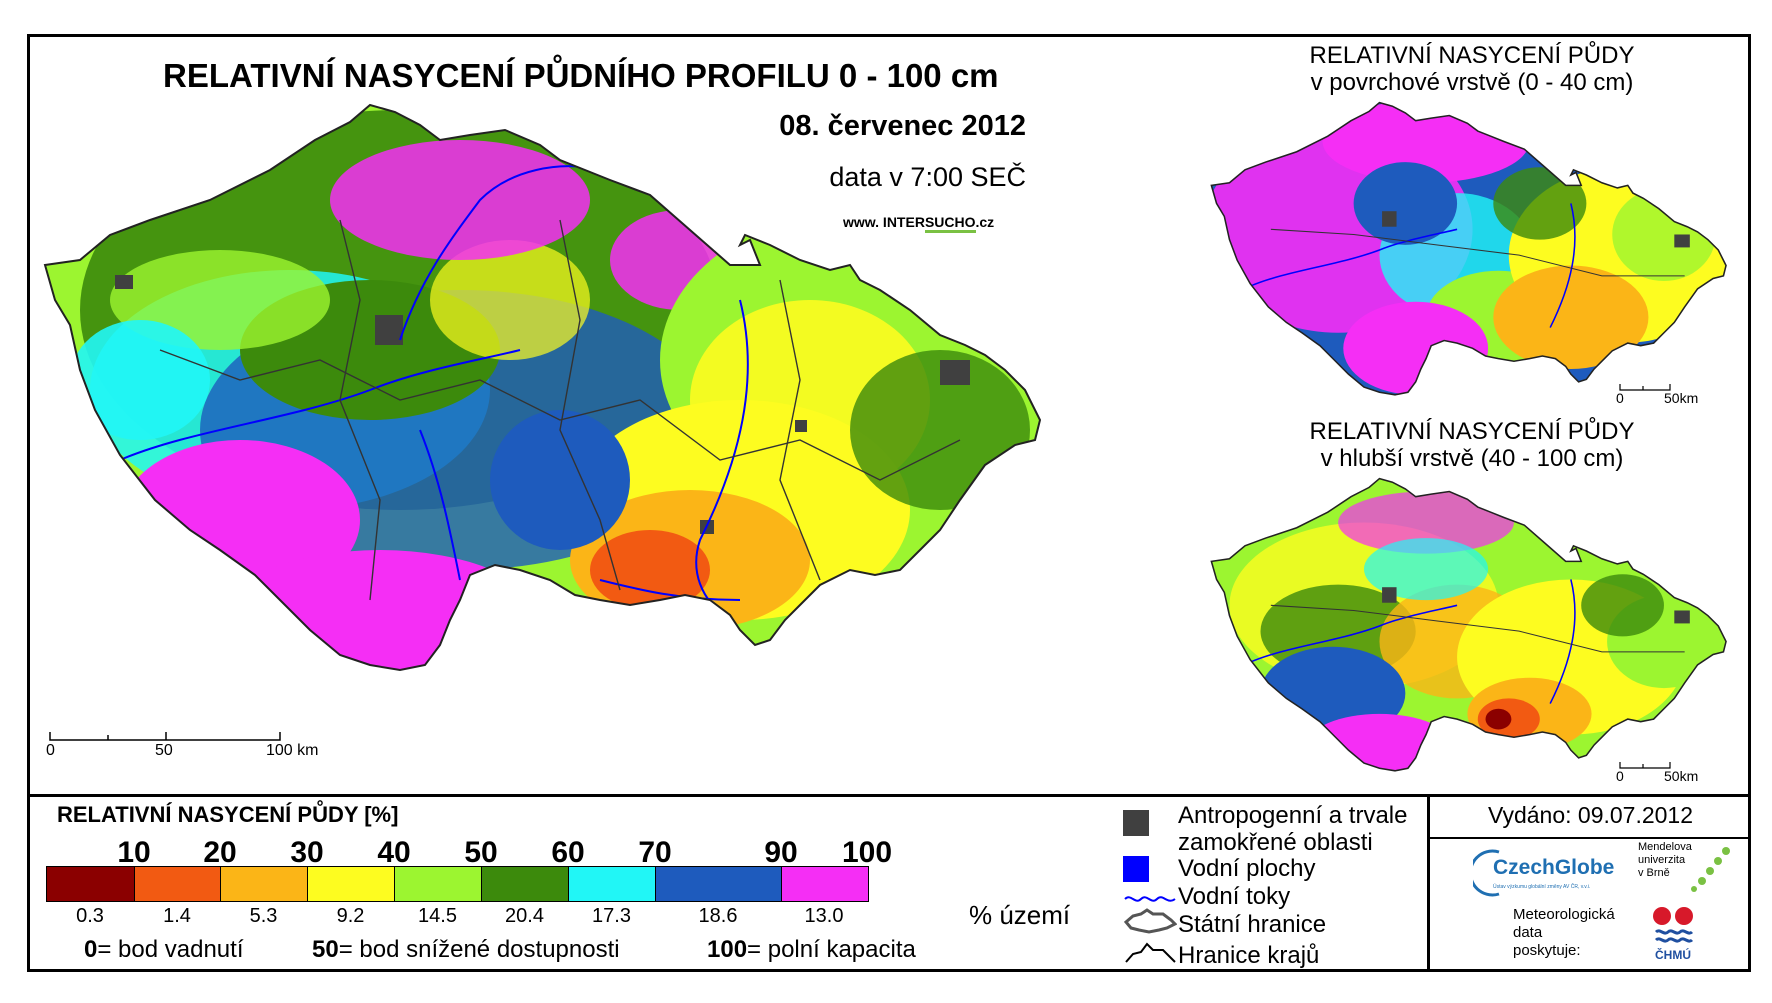 This screenshot has width=1772, height=1003. I want to click on legend-tick-label: 100, so click(867, 852).